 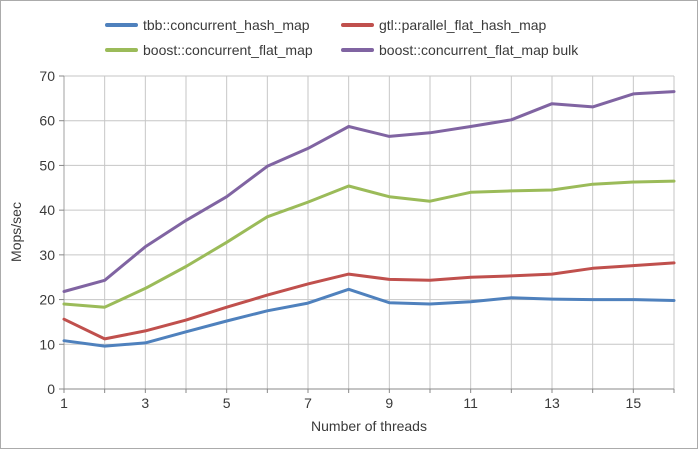 I want to click on legend-item: boost::concurrent_flat_map bulk, so click(x=459, y=49).